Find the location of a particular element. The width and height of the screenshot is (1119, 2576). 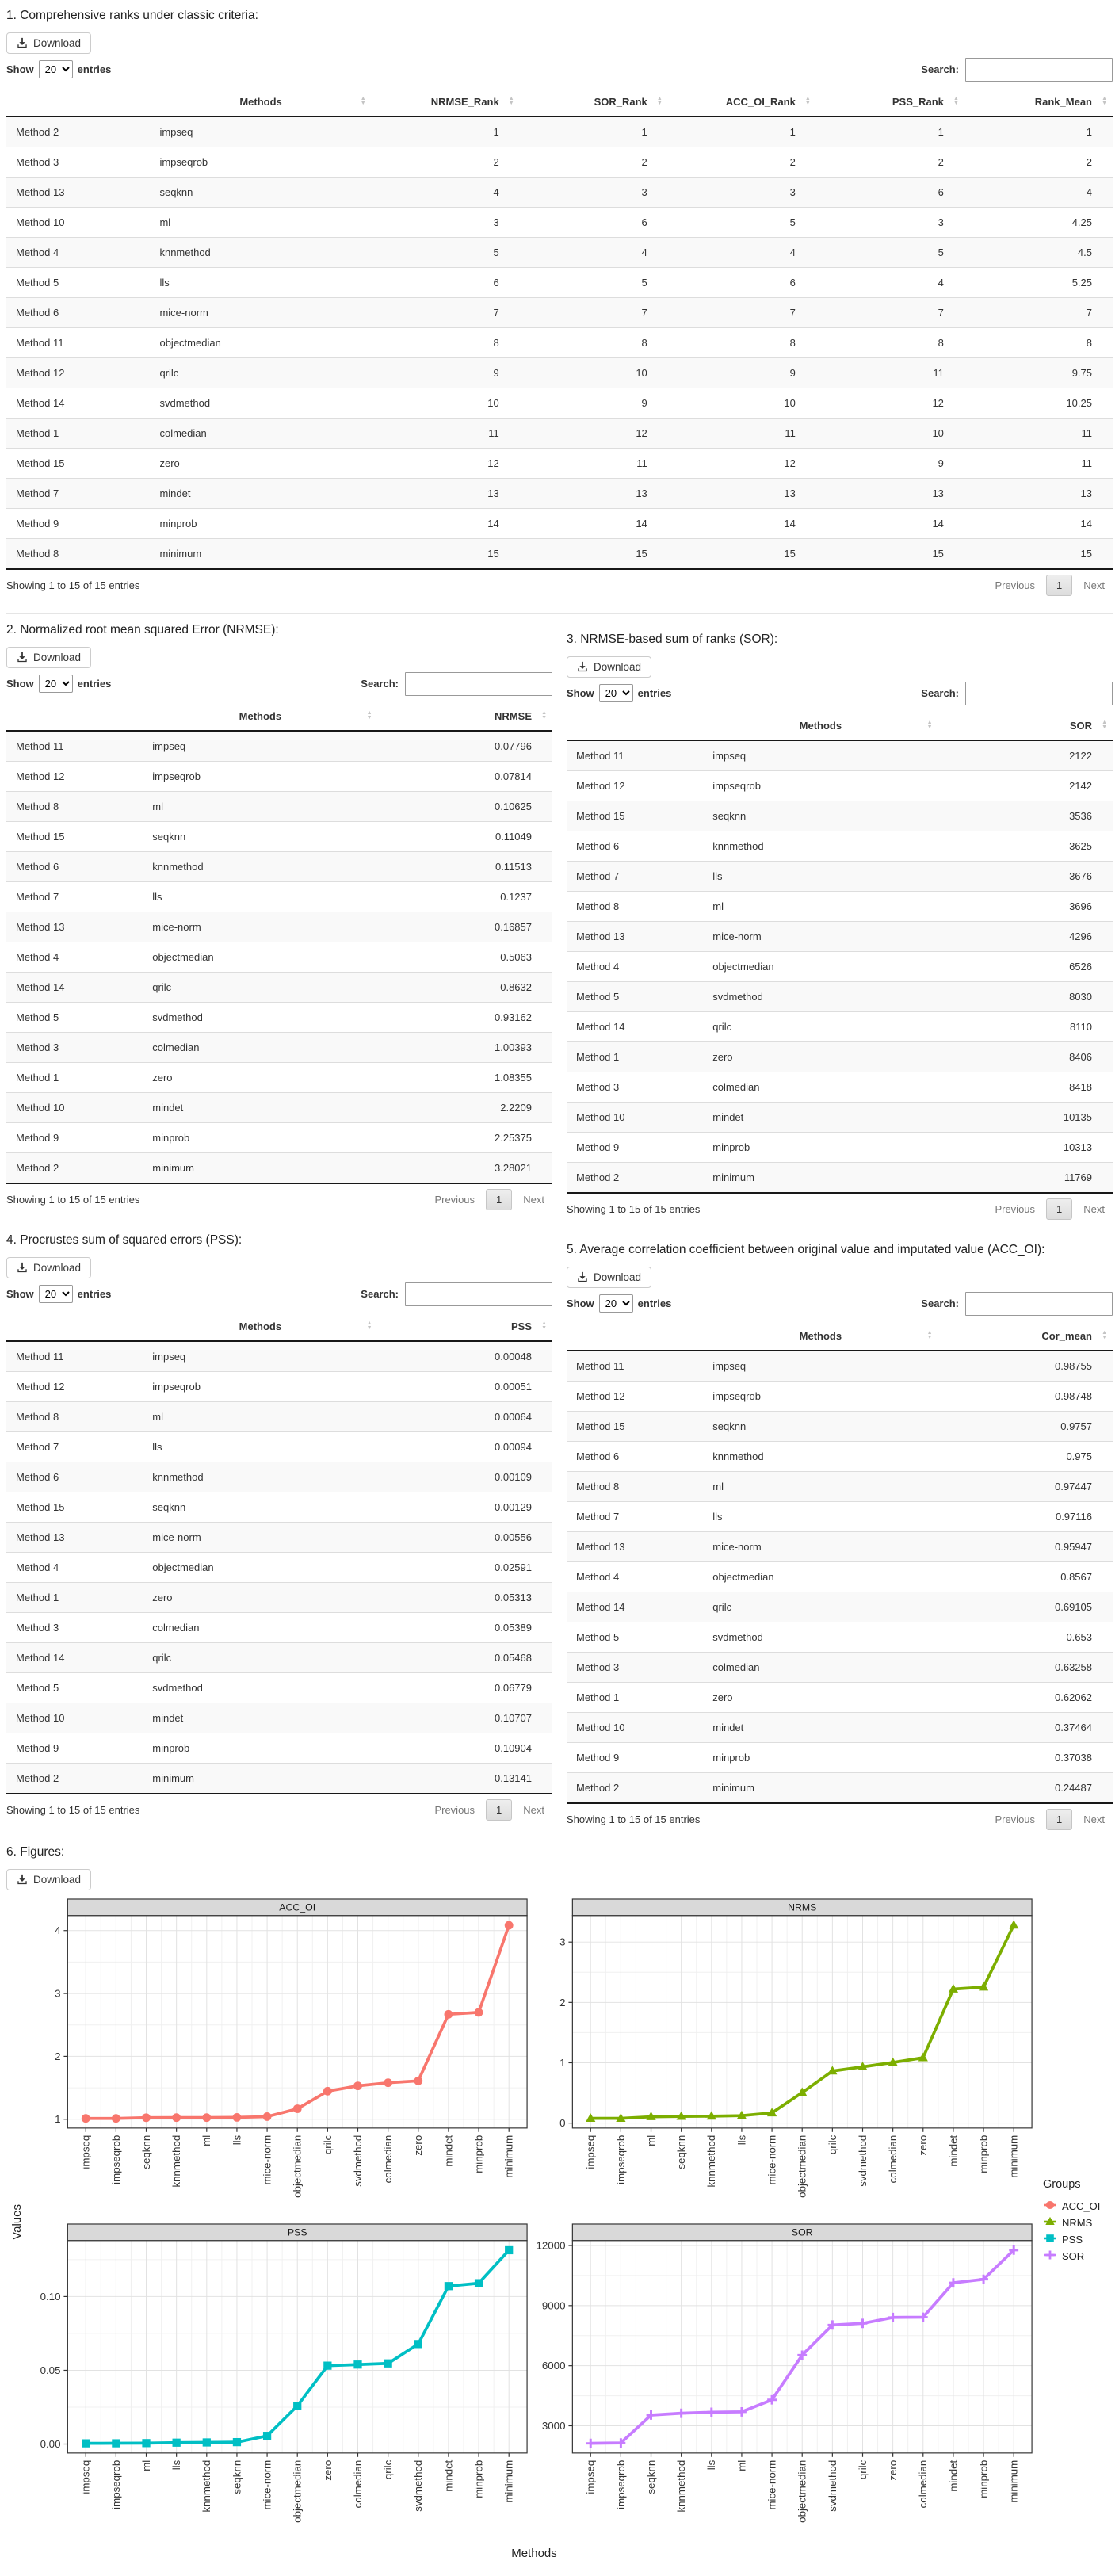

table-row: Method 6 knnmethod 0.00109 is located at coordinates (279, 1476).